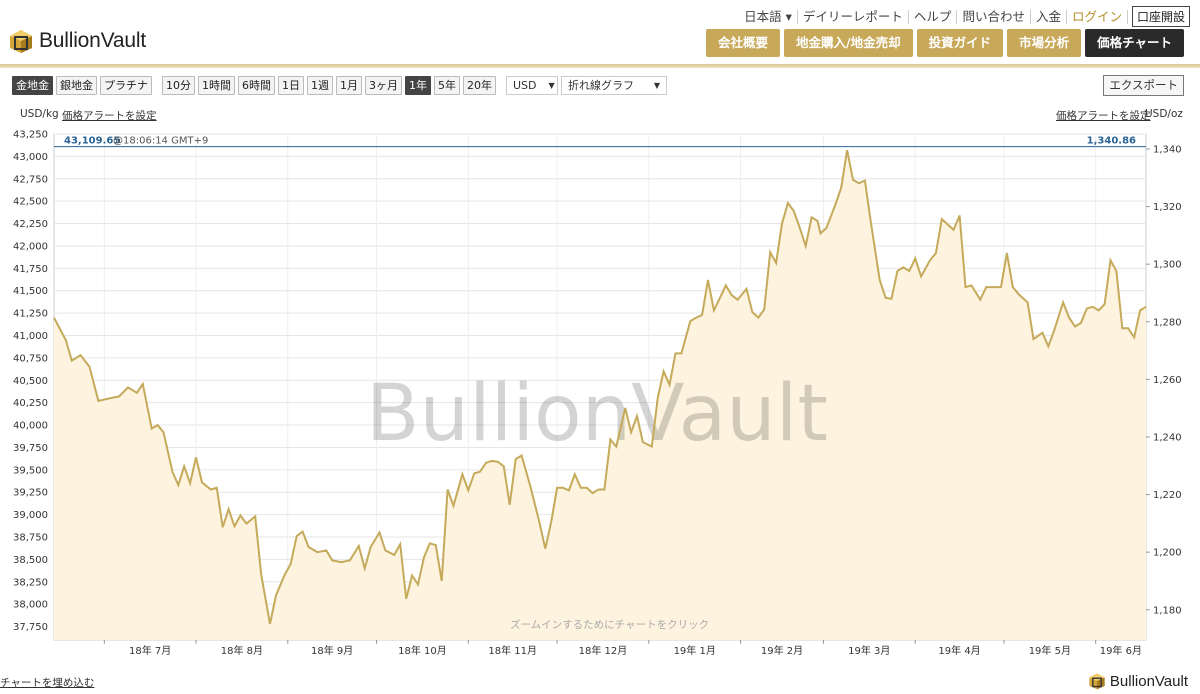 This screenshot has width=1200, height=694. What do you see at coordinates (422, 650) in the screenshot?
I see `x-tick-label: 18年 10月` at bounding box center [422, 650].